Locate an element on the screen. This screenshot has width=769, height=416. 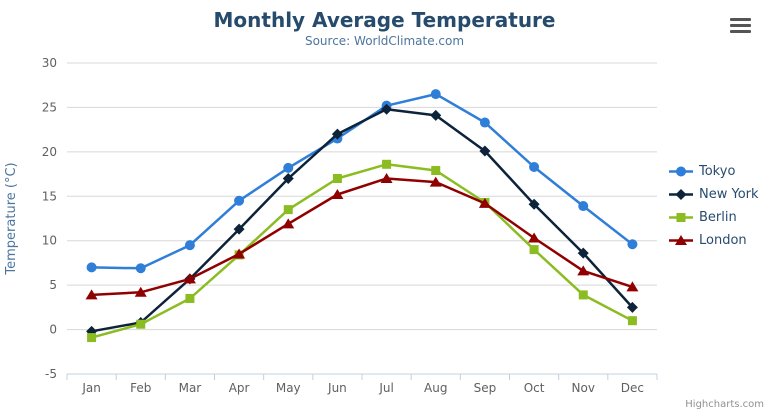
x-tick-label: Oct is located at coordinates (534, 388).